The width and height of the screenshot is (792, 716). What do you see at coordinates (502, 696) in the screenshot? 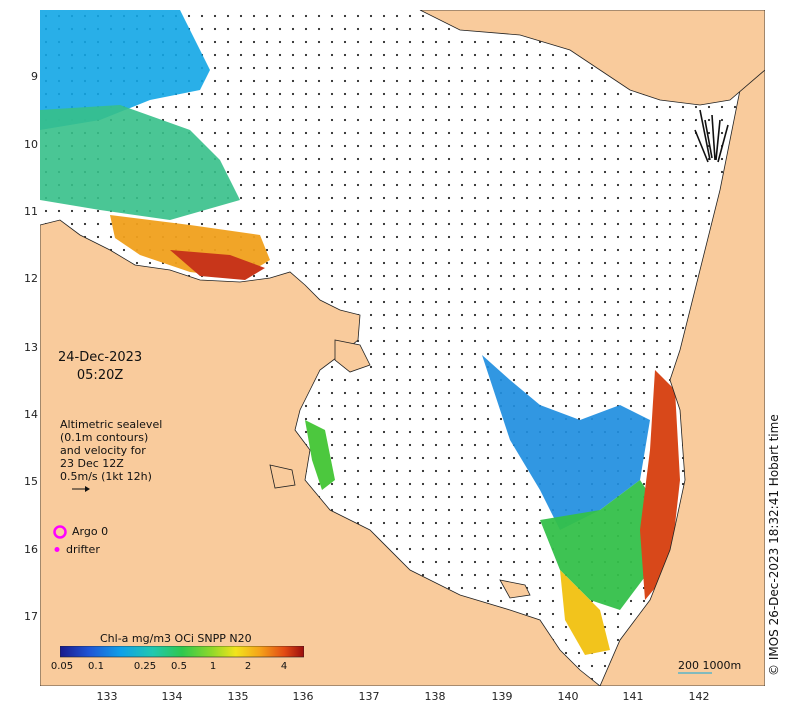
I see `lon-tick-139: 139` at bounding box center [502, 696].